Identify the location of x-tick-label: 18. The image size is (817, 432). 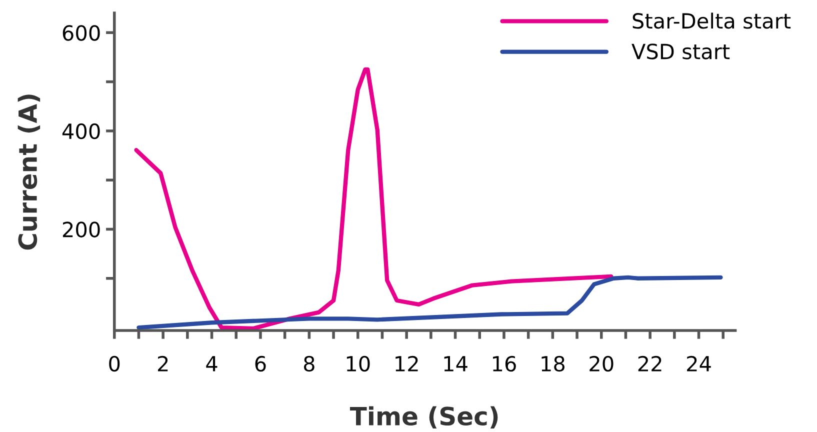
(553, 364).